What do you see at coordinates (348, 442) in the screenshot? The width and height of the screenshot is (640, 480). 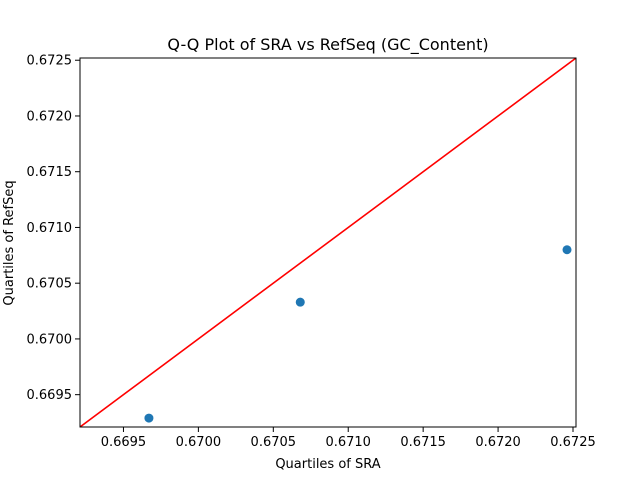 I see `x-tick-label: 0.6710` at bounding box center [348, 442].